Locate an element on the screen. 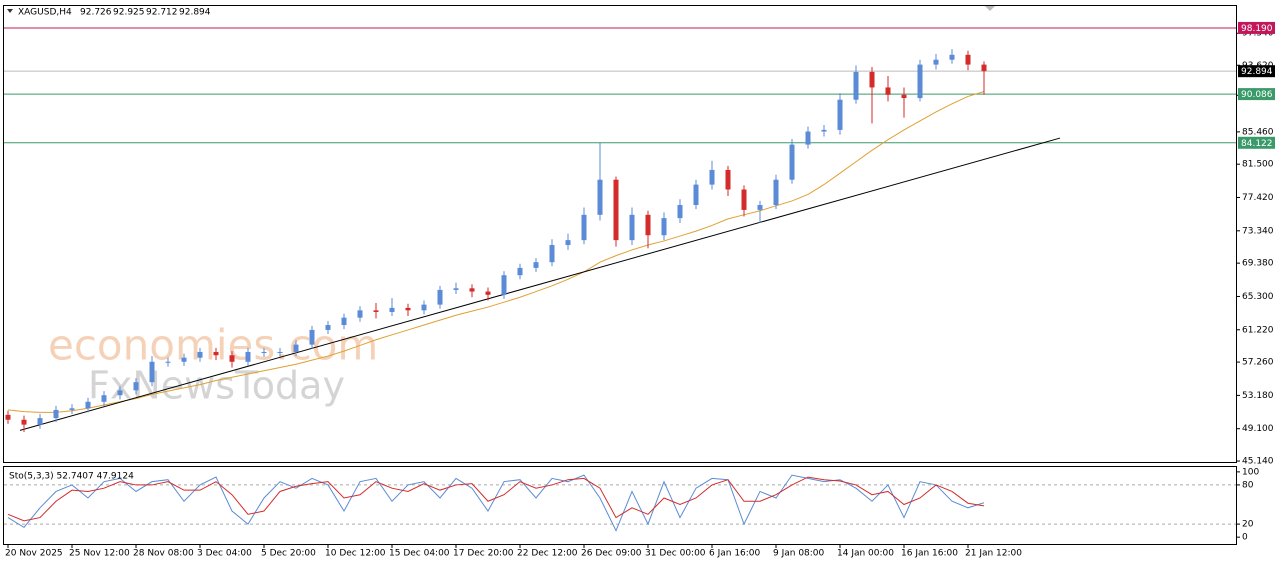  y-tick-label: 65.300 is located at coordinates (1258, 297).